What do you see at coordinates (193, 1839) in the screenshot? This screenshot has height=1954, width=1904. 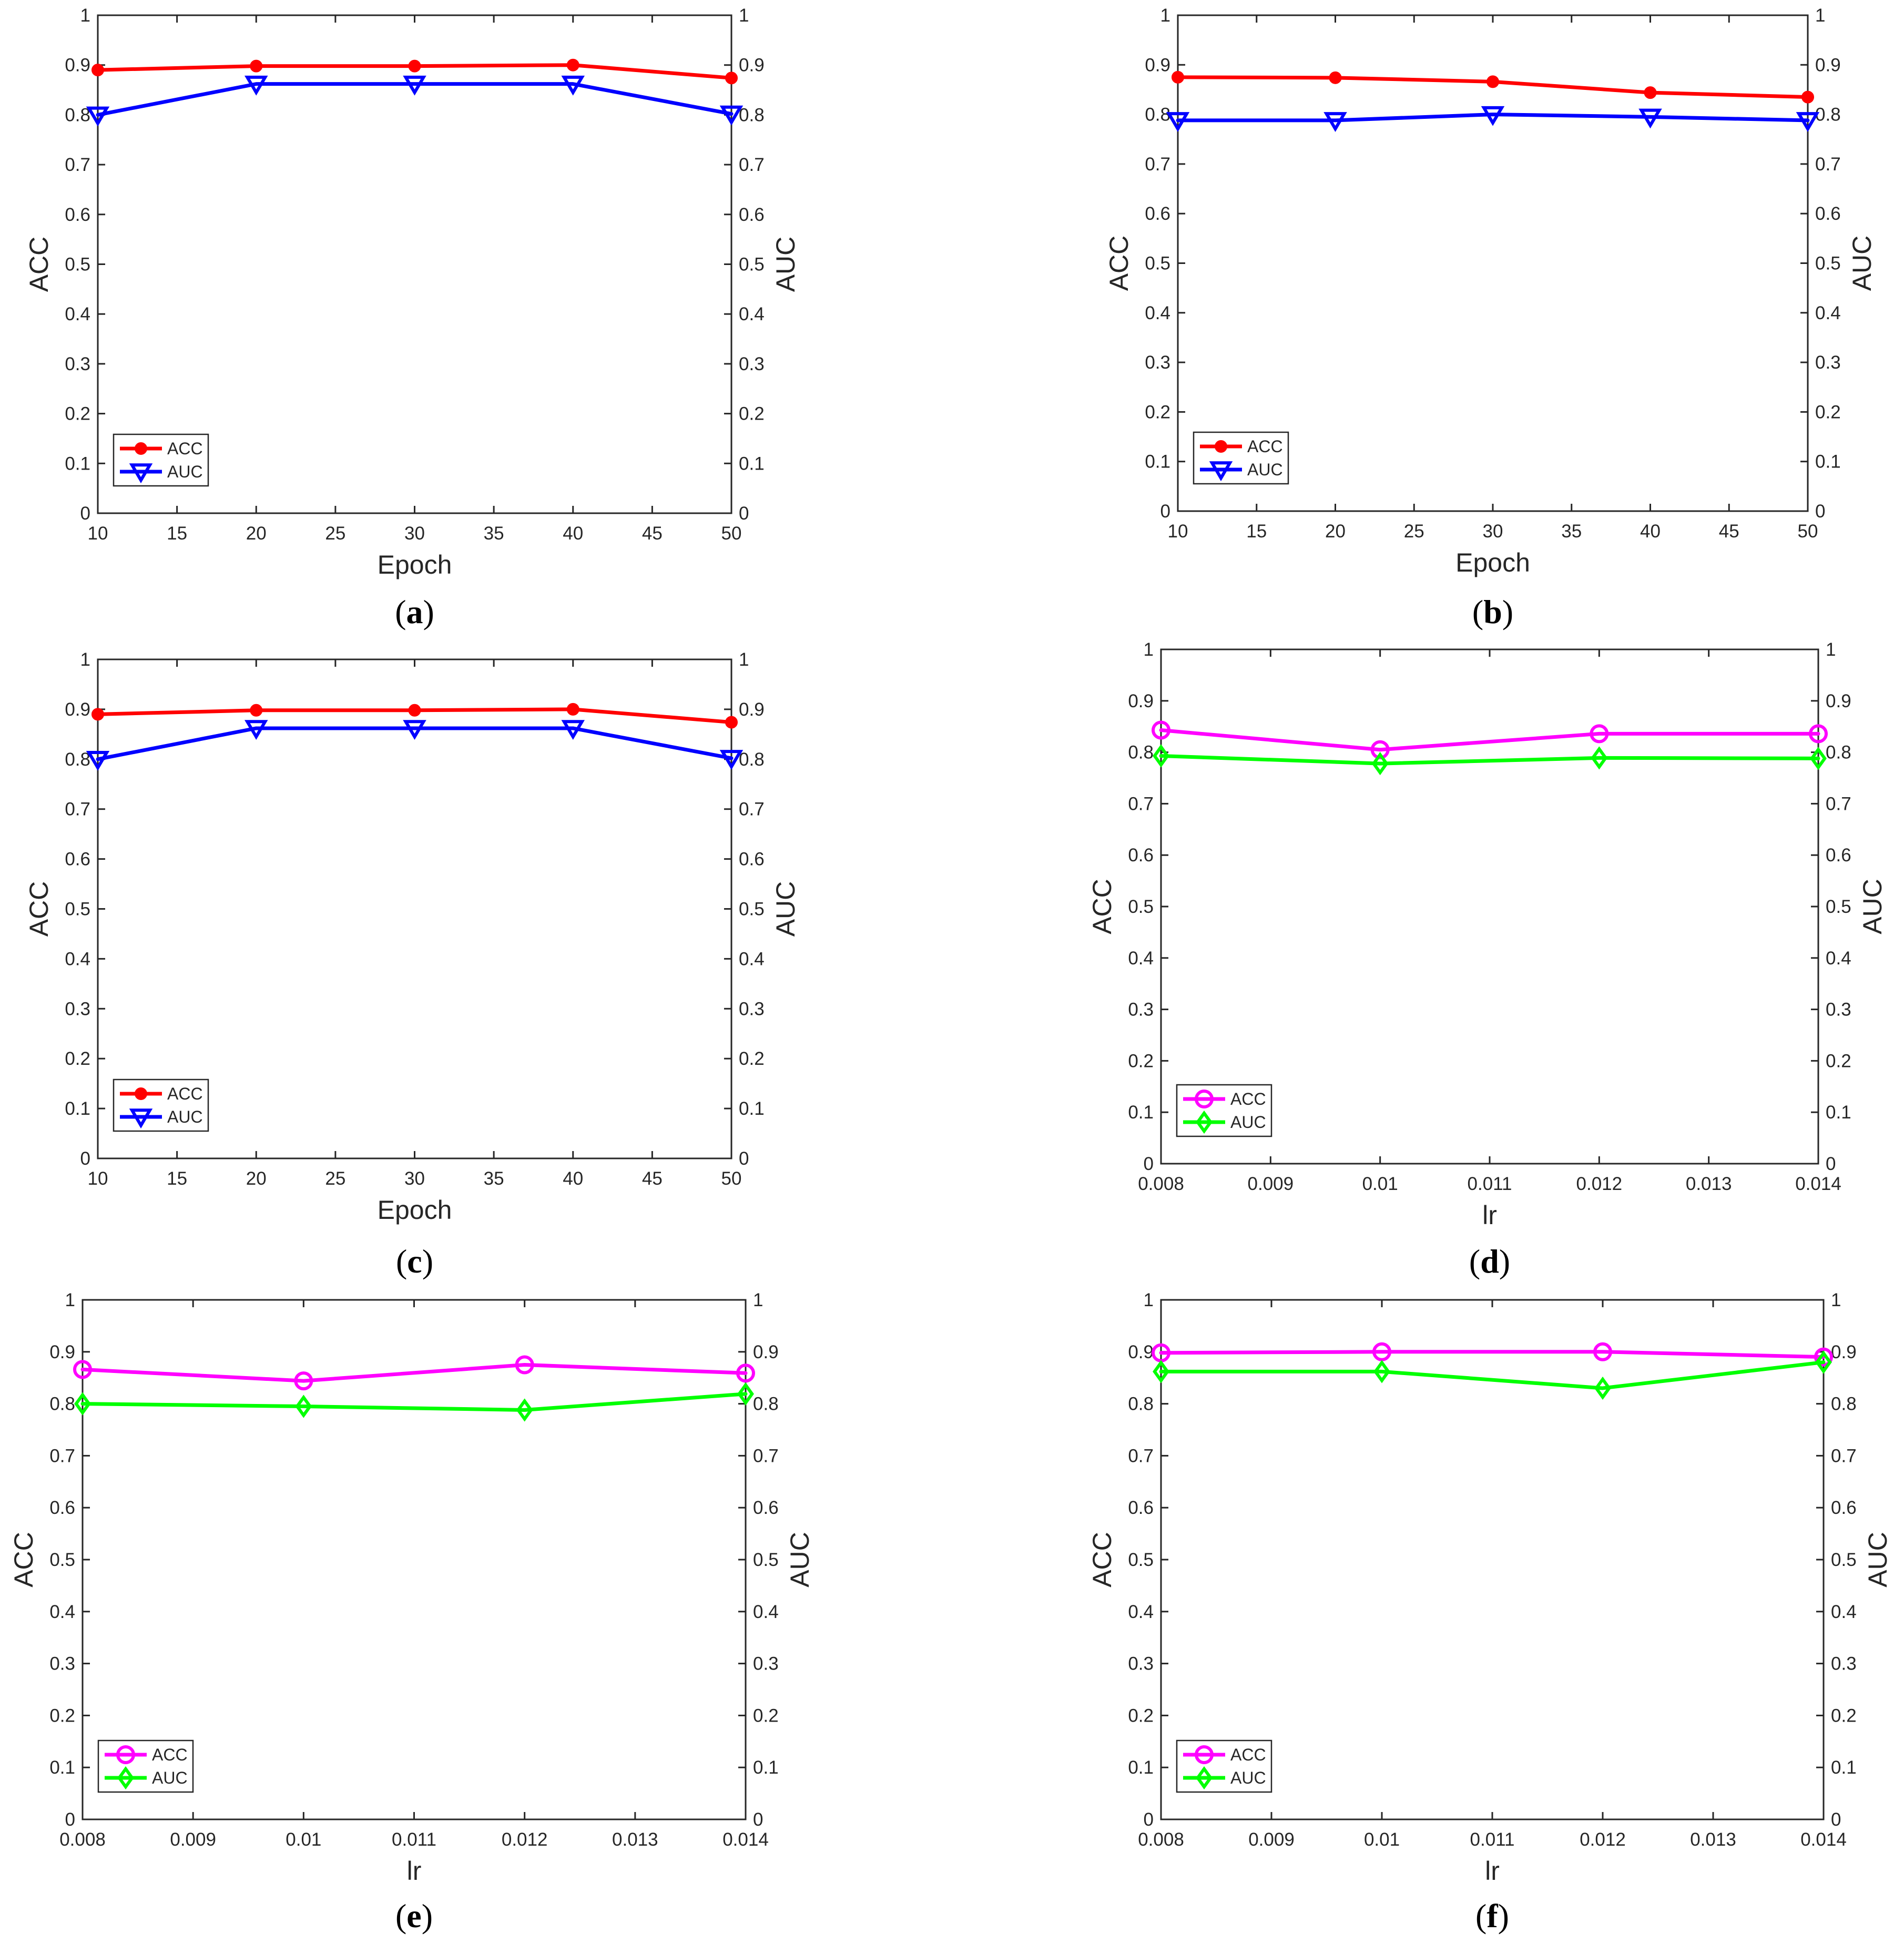 I see `x-tick-label: 0.009` at bounding box center [193, 1839].